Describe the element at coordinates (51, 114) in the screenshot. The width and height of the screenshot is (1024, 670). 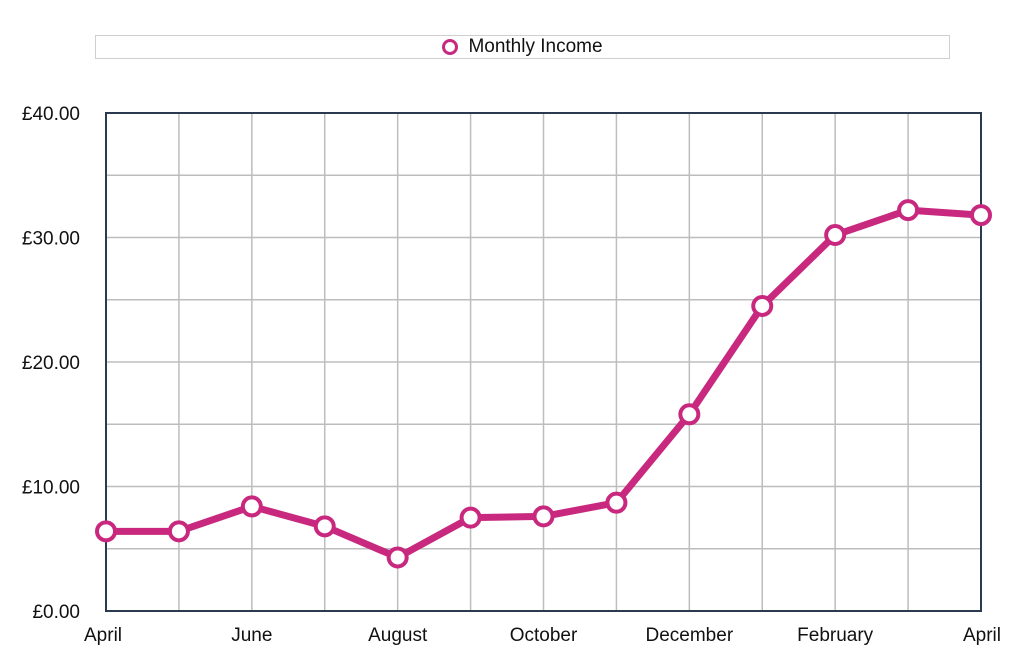
I see `y-tick-label: £40.00` at that location.